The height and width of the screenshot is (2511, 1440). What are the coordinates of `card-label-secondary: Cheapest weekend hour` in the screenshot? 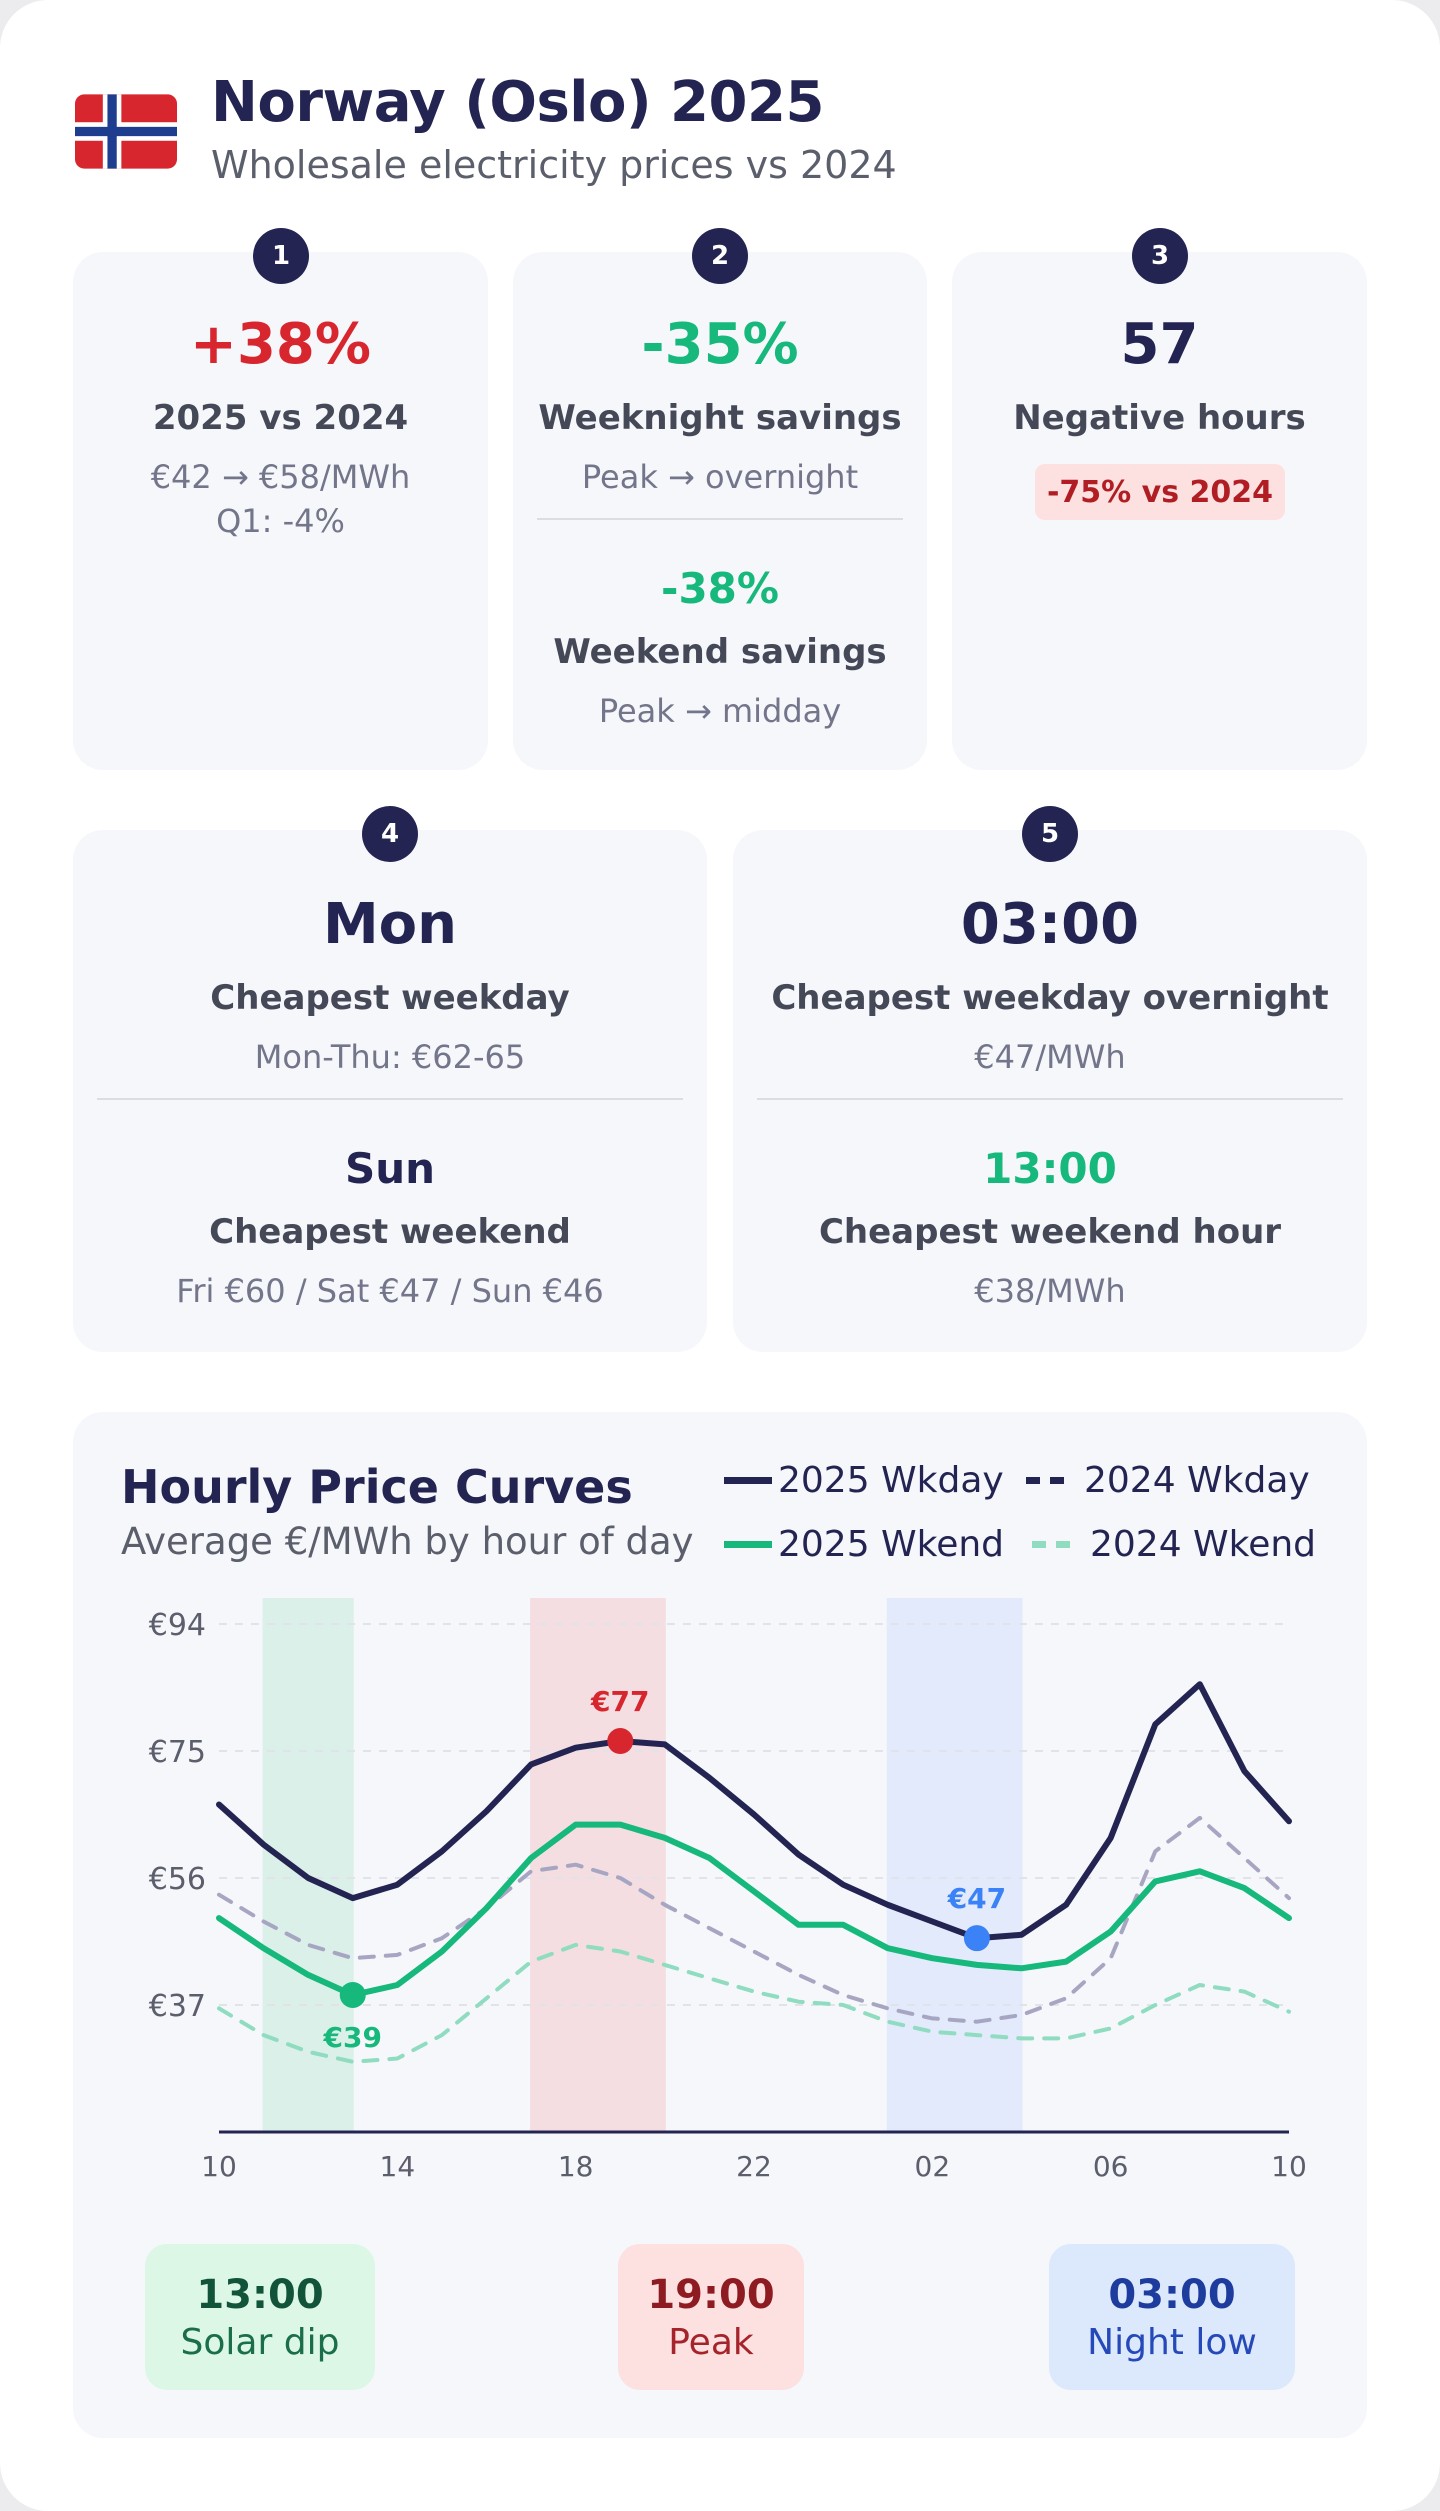 It's located at (1050, 1232).